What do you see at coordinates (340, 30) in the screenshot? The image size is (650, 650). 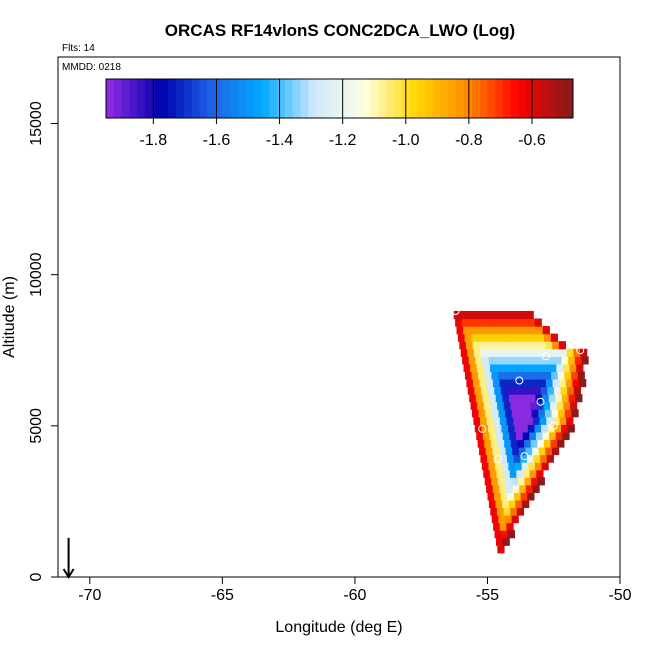 I see `chart-title: ORCAS RF14vlonS CONC2DCA_LWO (Log)` at bounding box center [340, 30].